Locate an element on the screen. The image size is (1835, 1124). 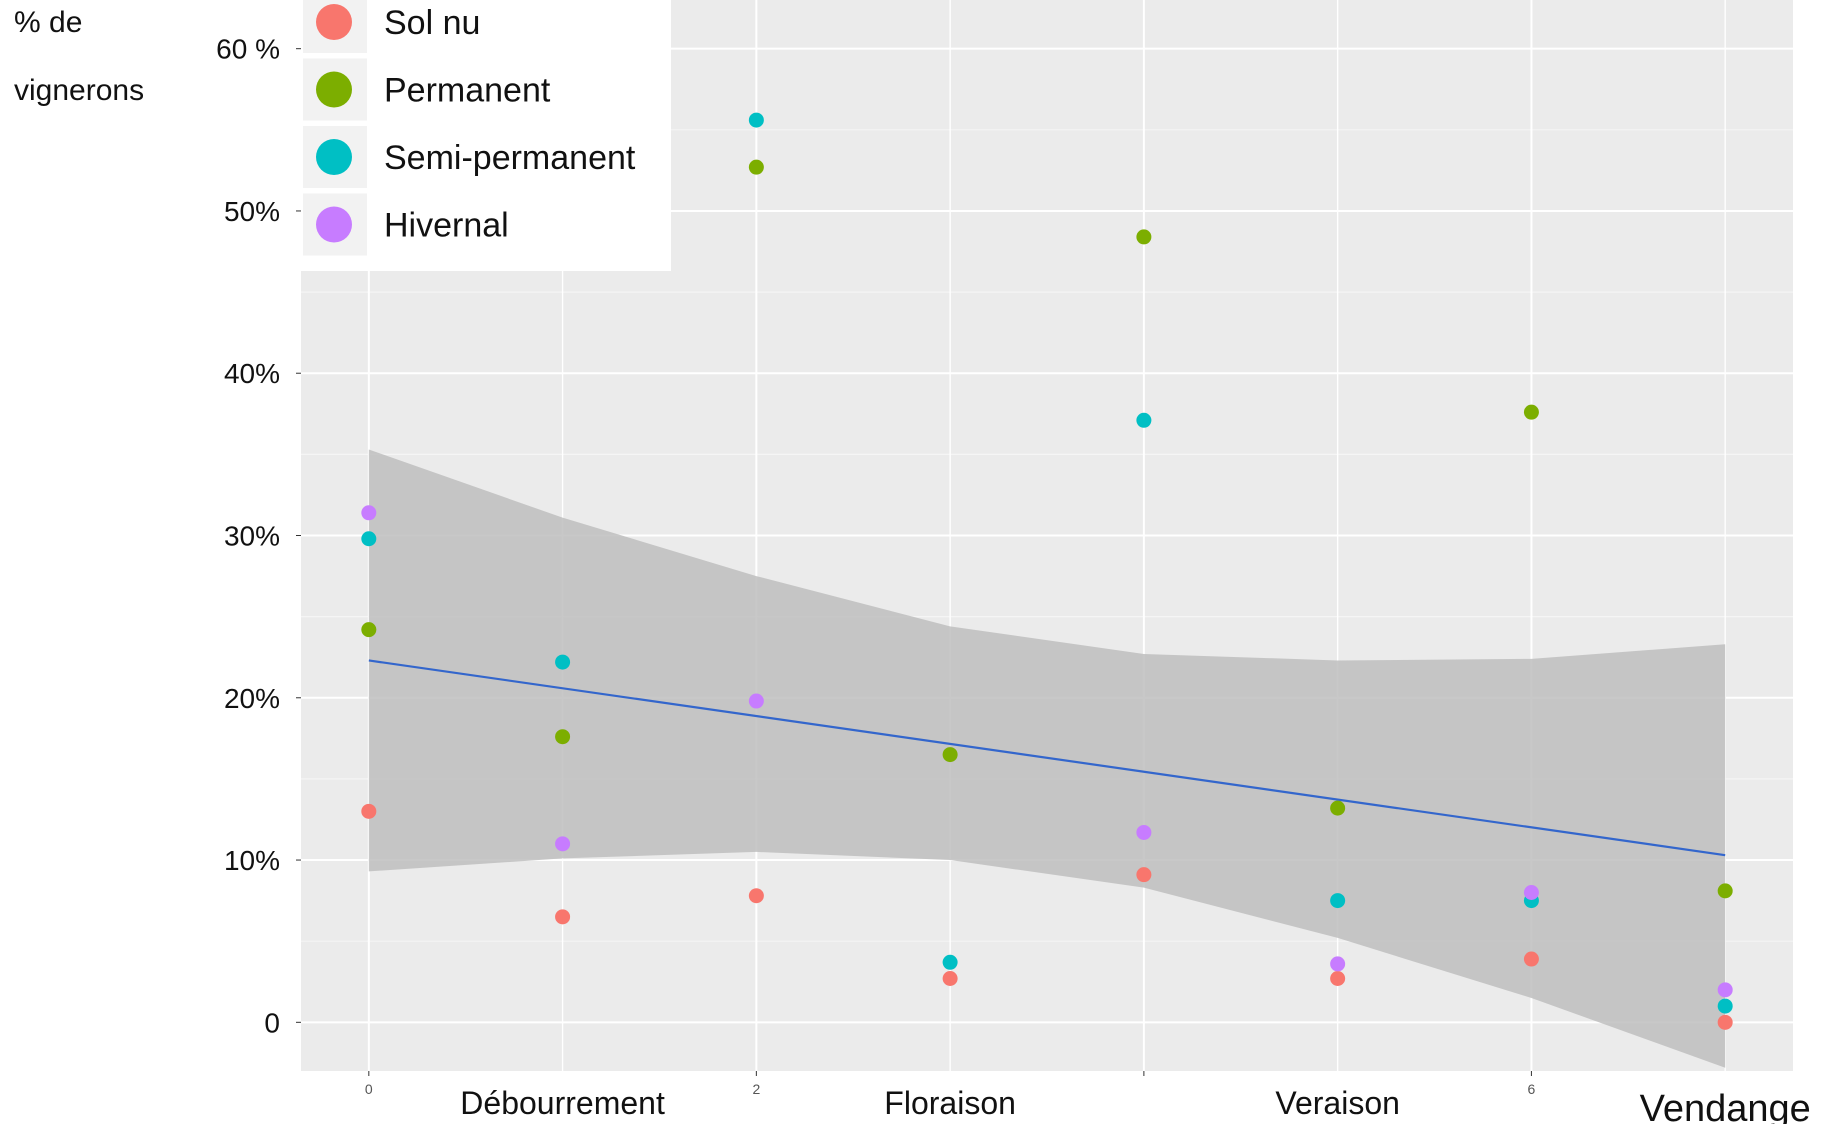
legend-key-permanent is located at coordinates (334, 89).